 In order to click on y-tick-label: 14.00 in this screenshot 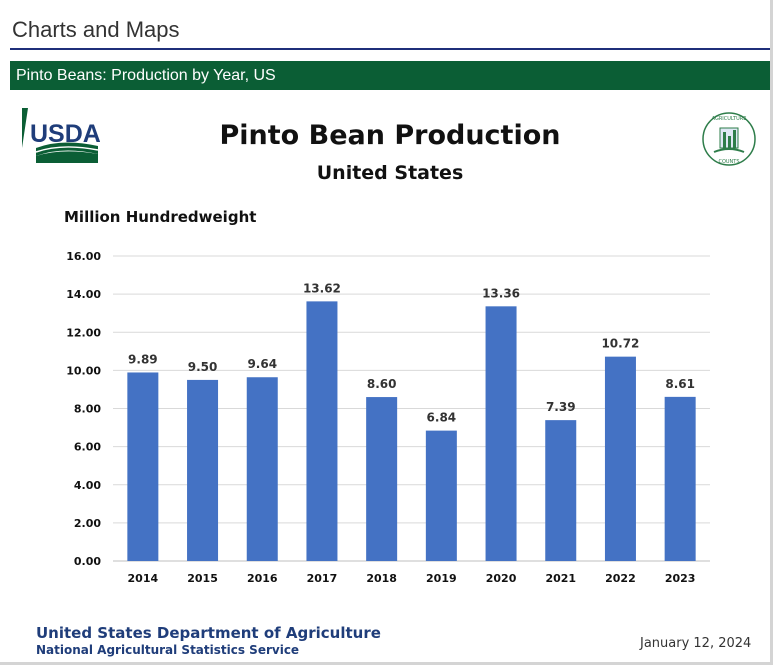, I will do `click(83, 294)`.